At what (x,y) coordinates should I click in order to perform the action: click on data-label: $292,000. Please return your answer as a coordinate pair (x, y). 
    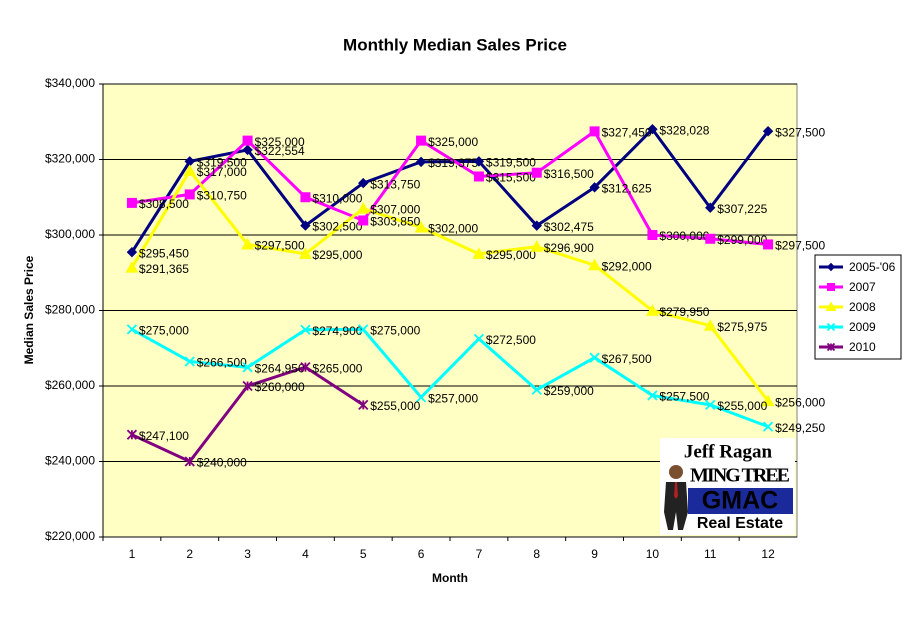
    Looking at the image, I should click on (627, 266).